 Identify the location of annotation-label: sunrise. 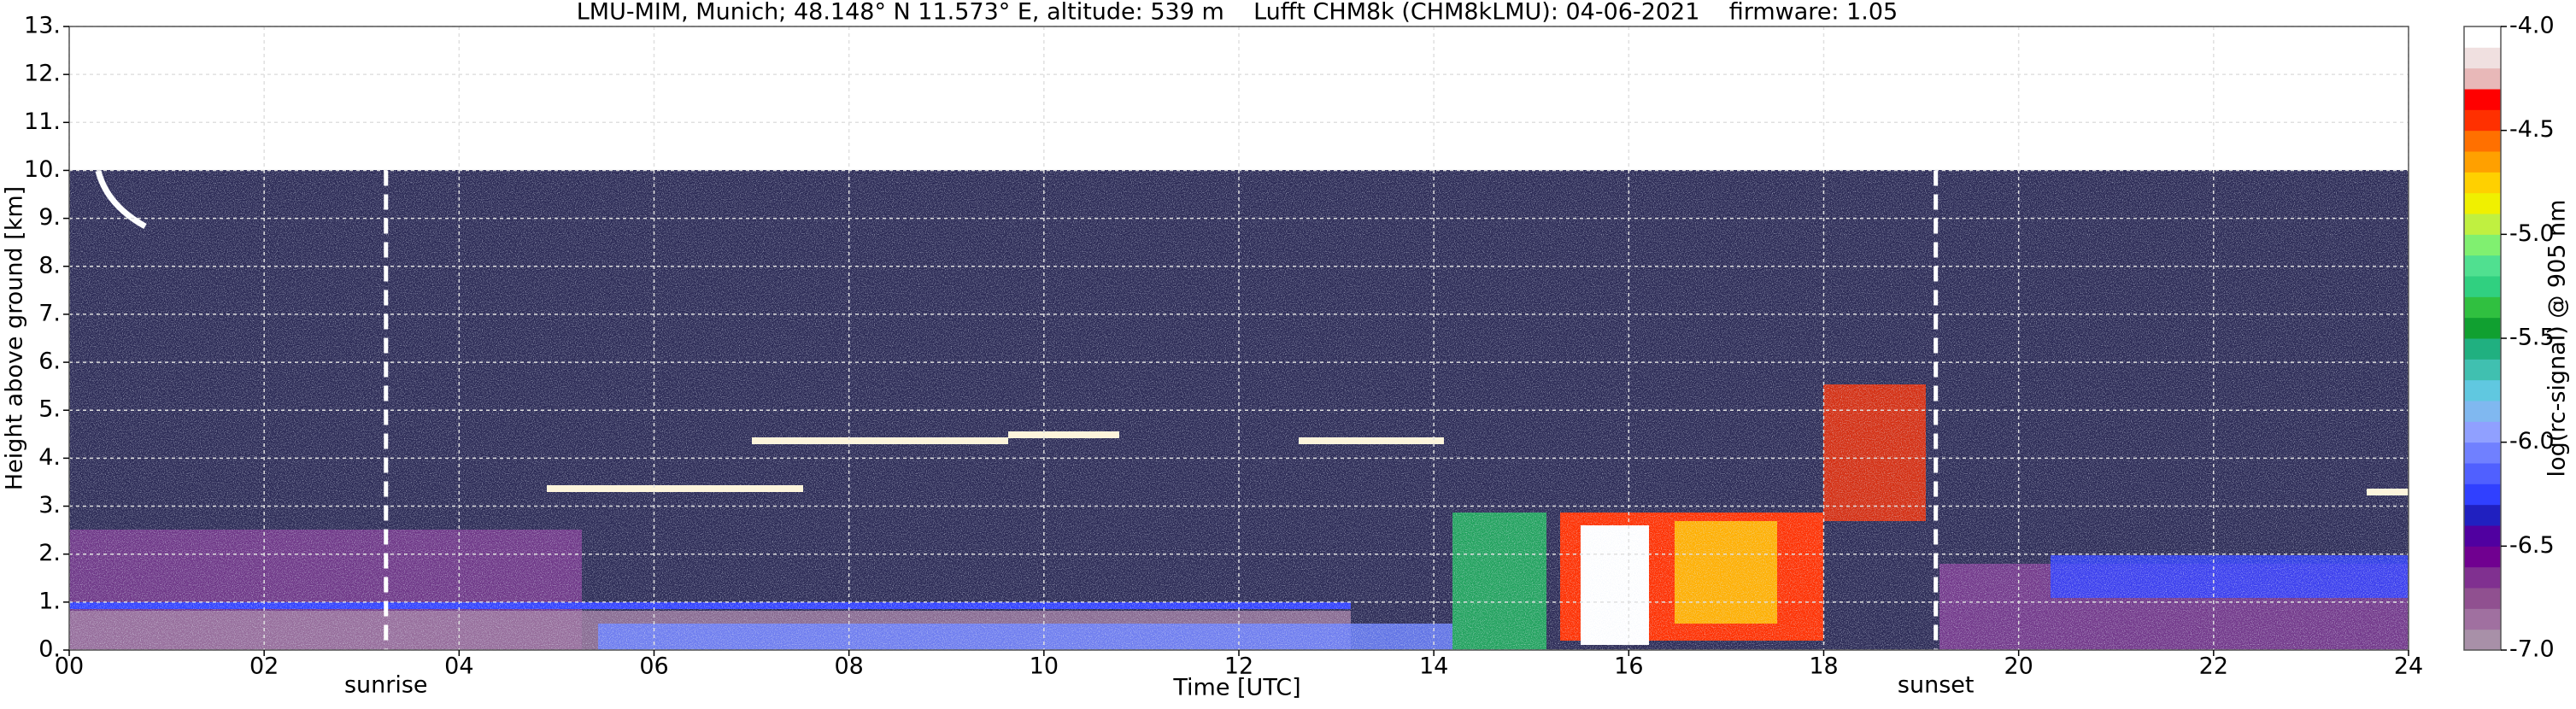
(386, 685).